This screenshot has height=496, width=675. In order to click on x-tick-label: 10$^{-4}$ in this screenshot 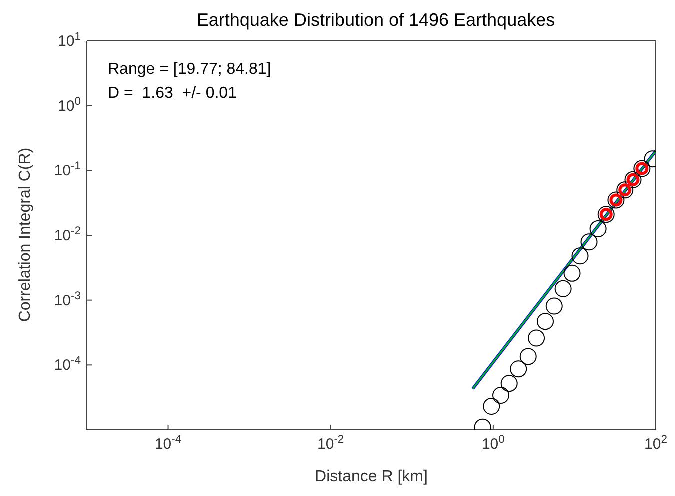, I will do `click(168, 443)`.